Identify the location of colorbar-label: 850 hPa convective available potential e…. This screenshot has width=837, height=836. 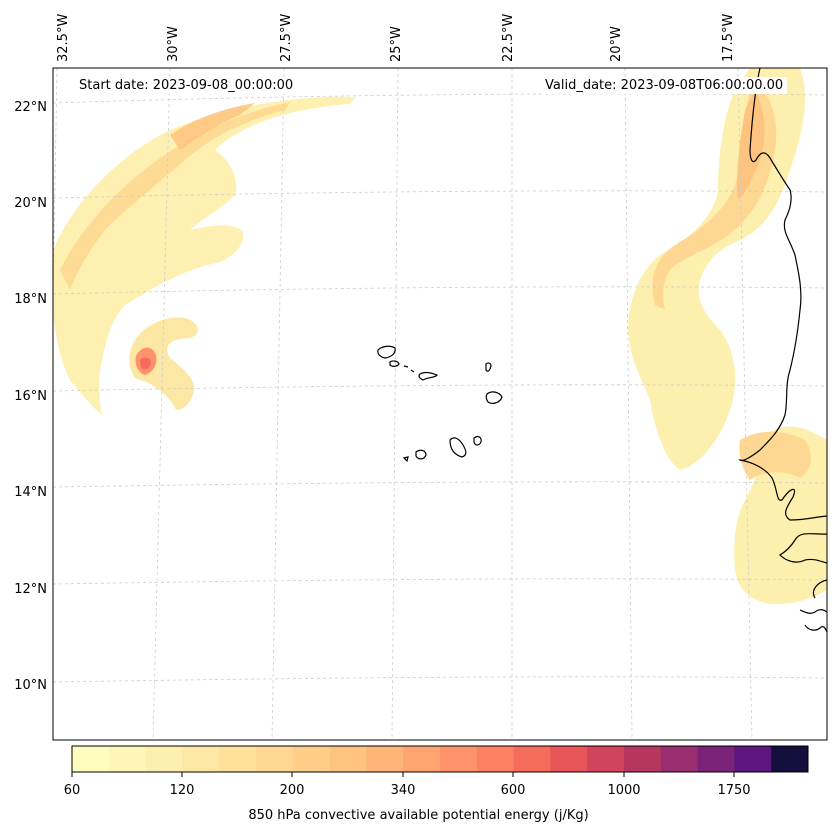
(418, 815).